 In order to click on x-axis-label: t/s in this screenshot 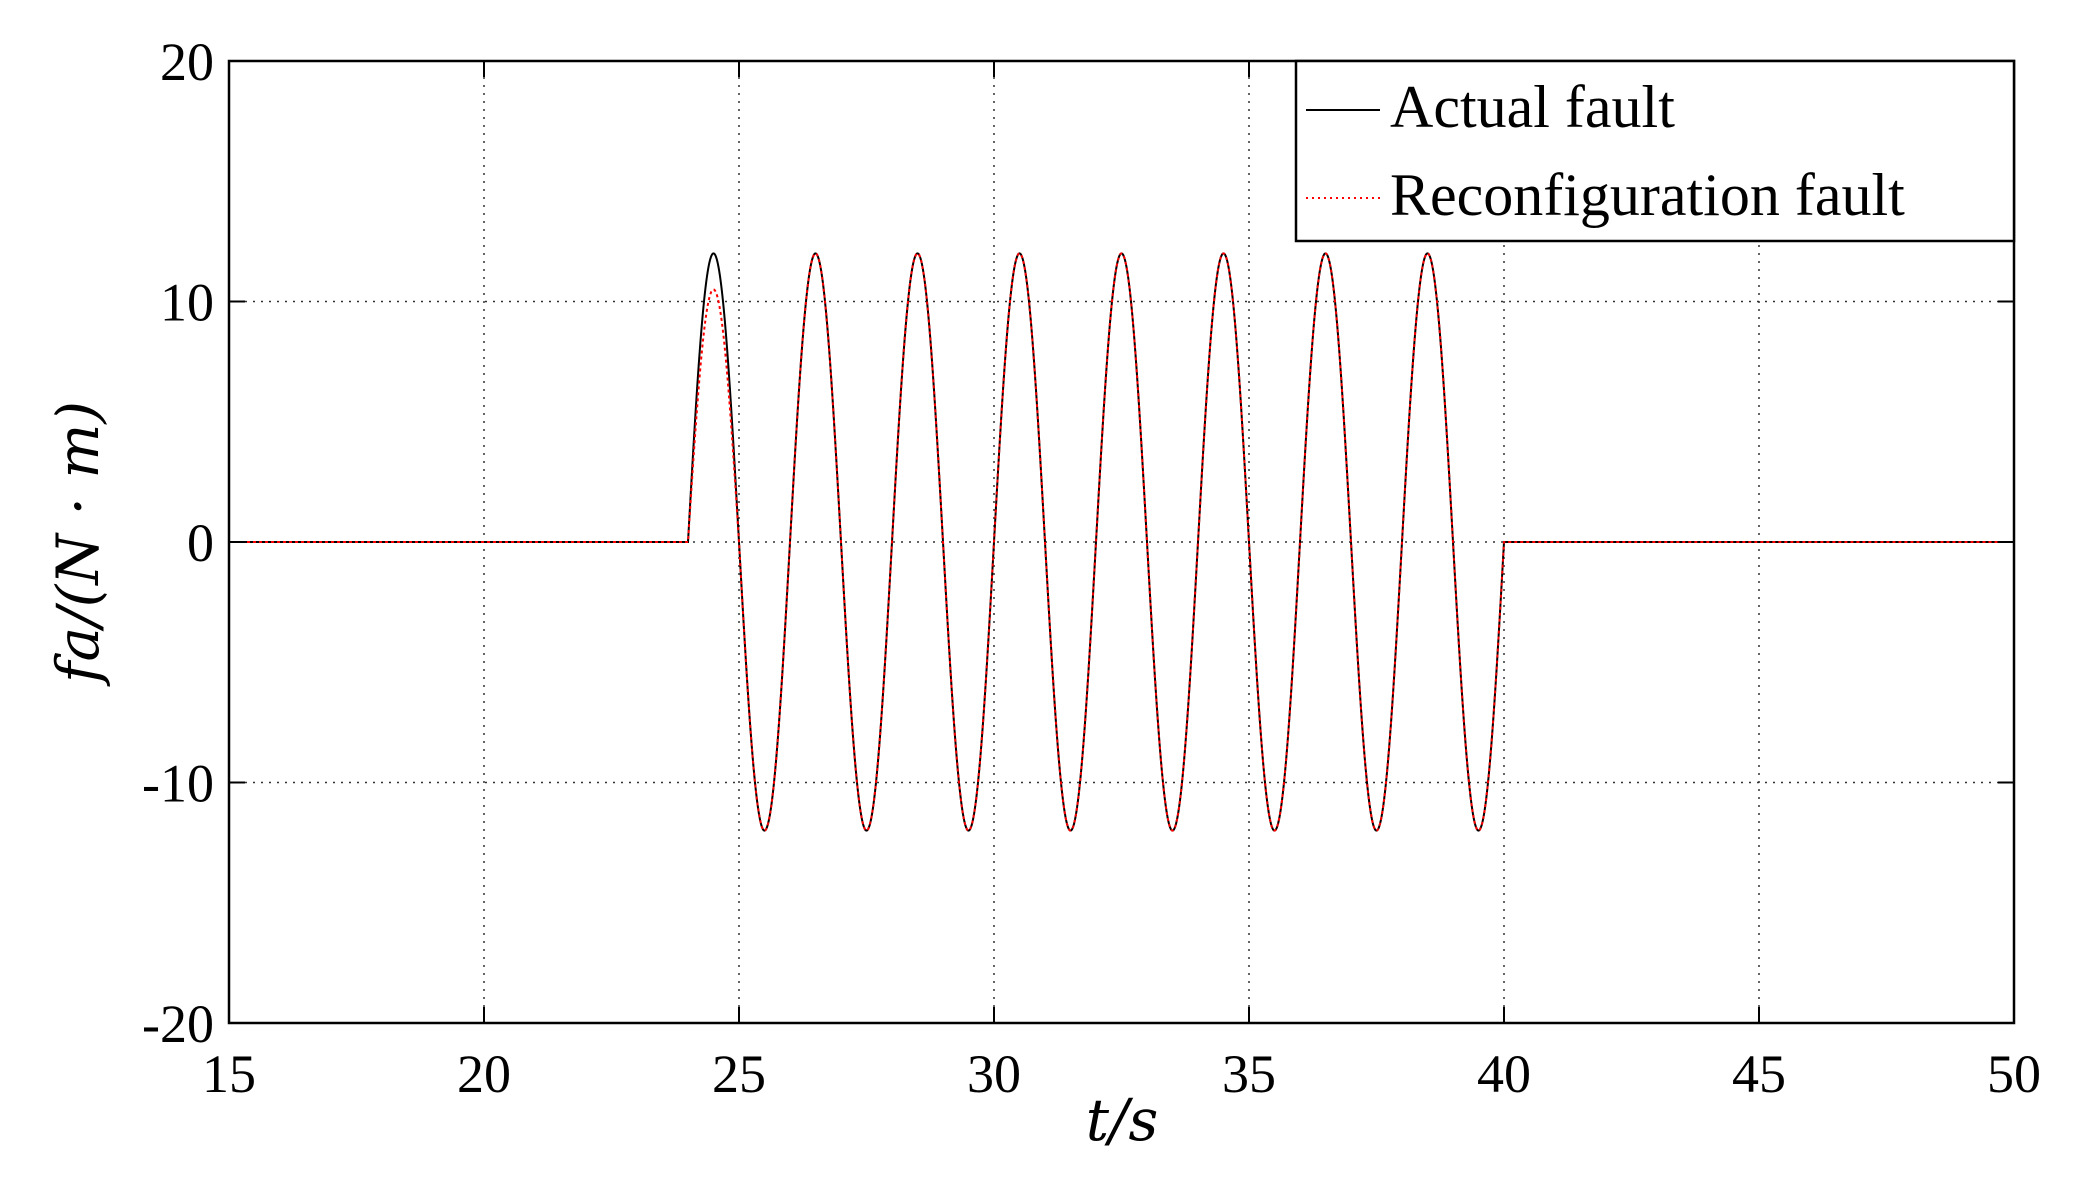, I will do `click(1122, 1120)`.